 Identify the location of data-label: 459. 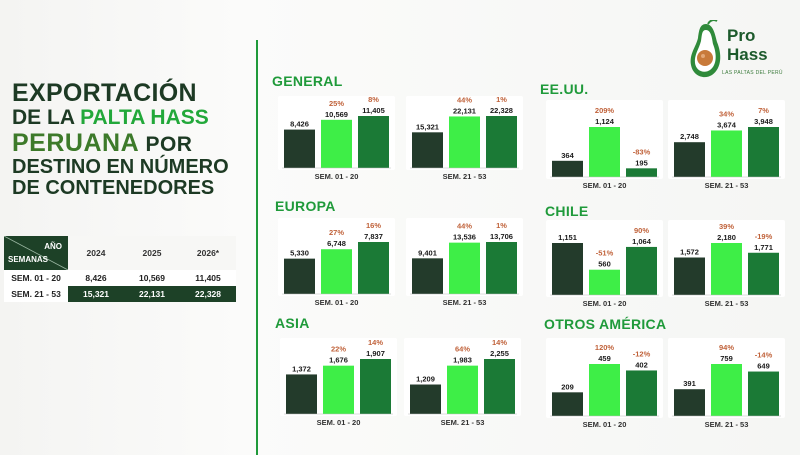
(604, 358).